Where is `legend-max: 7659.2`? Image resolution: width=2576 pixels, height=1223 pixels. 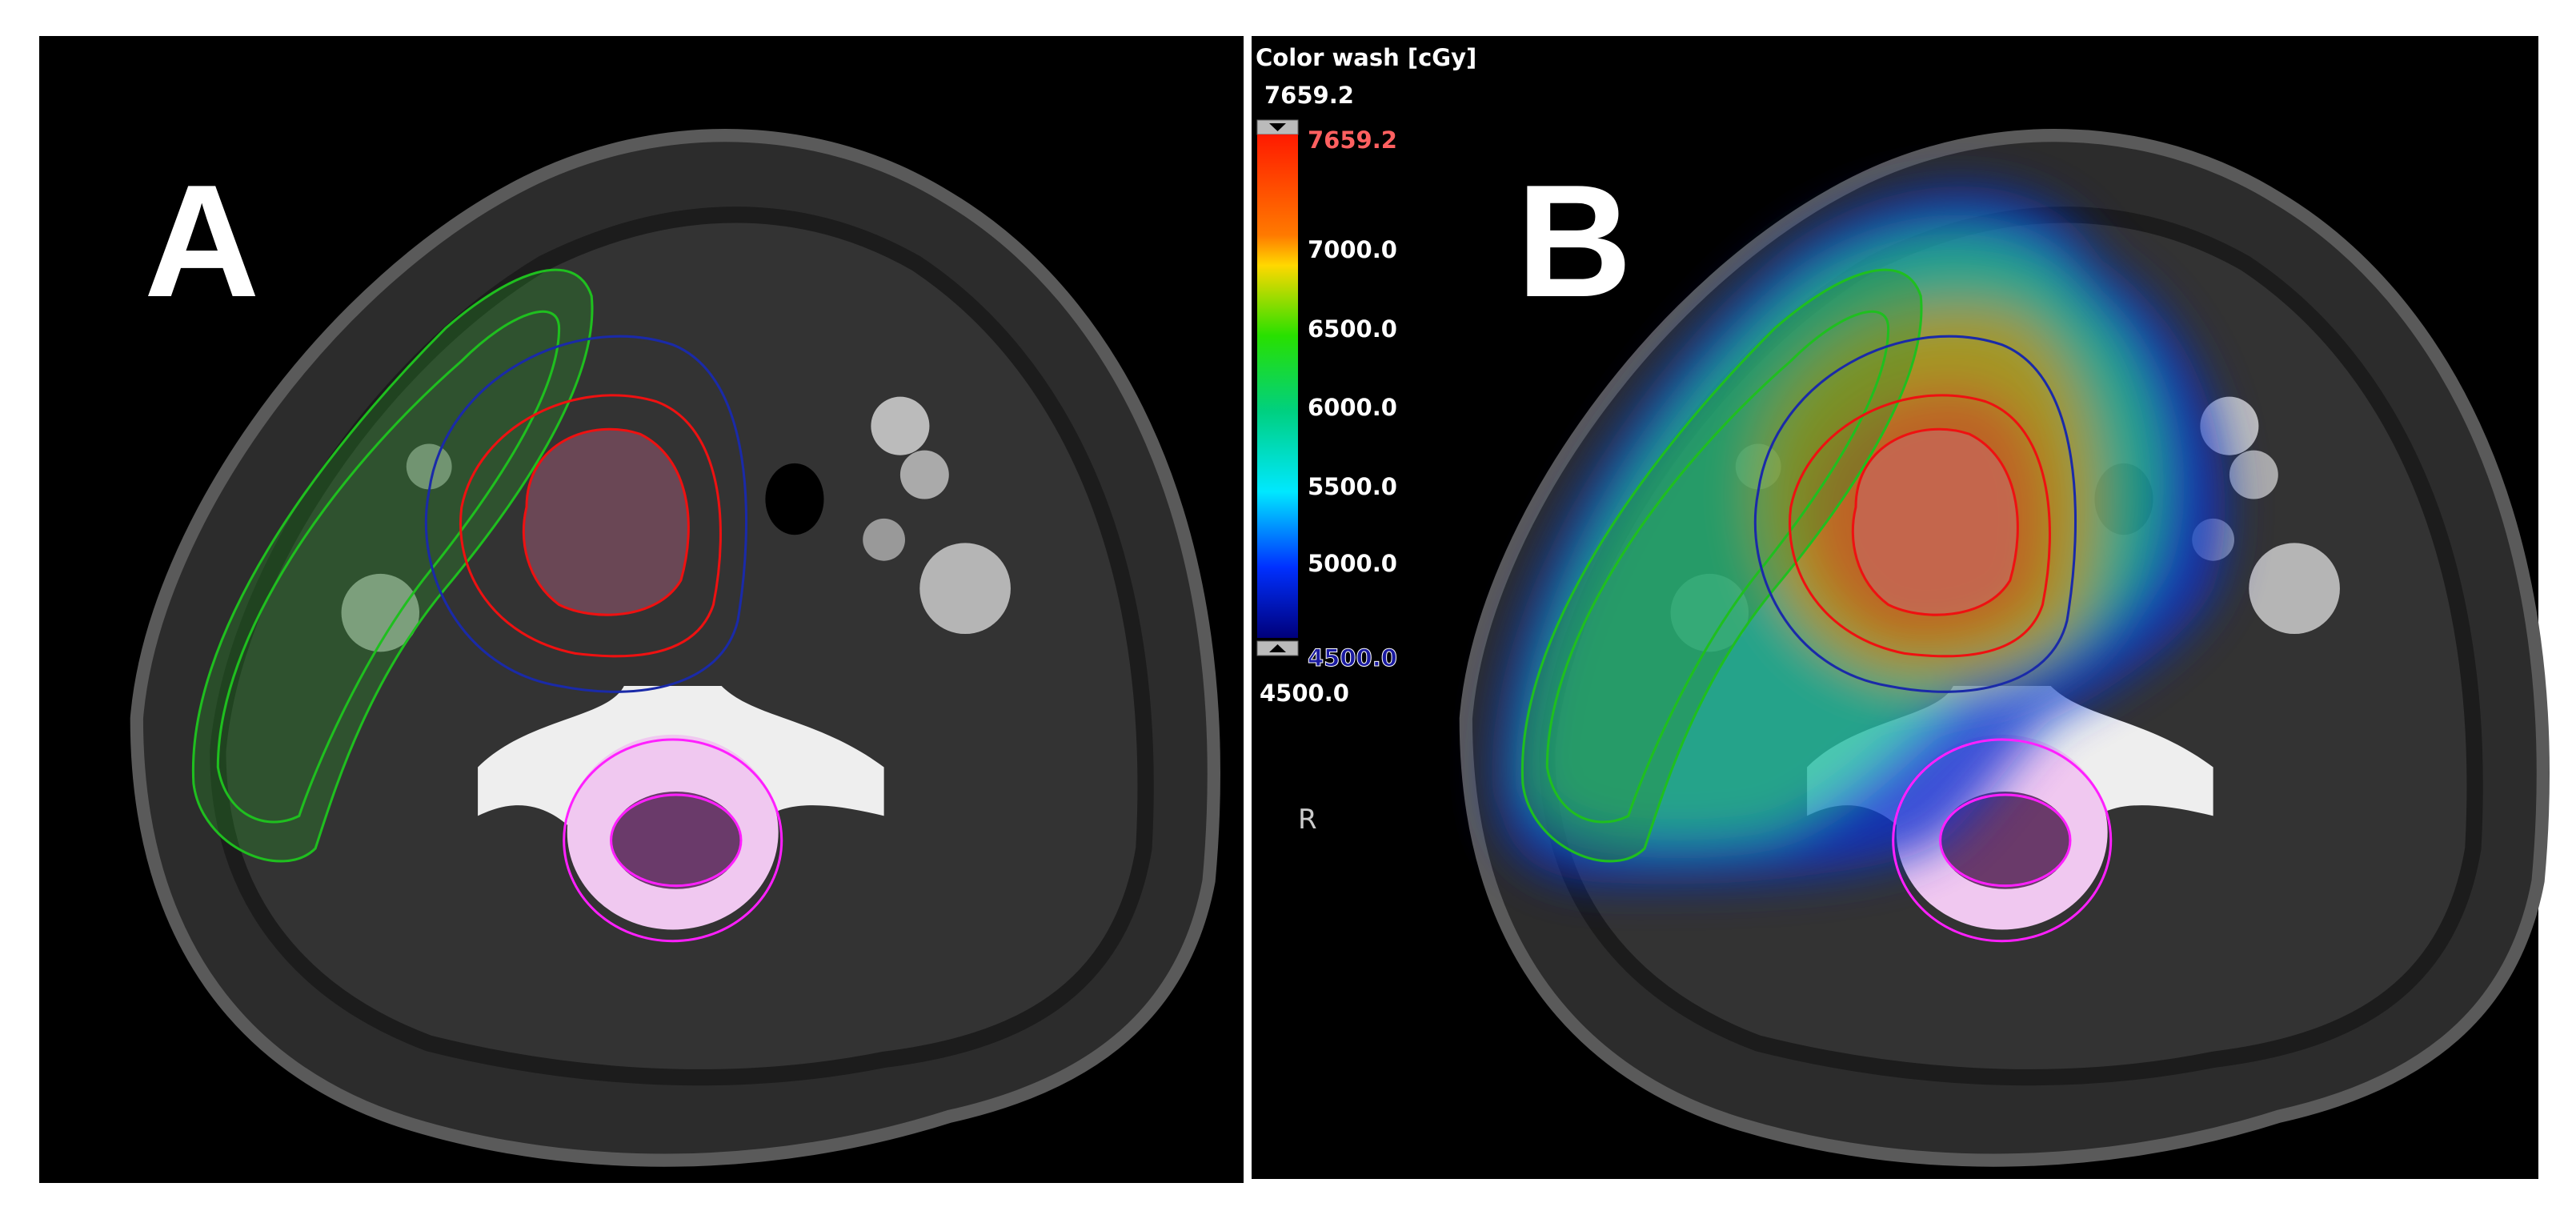 legend-max: 7659.2 is located at coordinates (1309, 95).